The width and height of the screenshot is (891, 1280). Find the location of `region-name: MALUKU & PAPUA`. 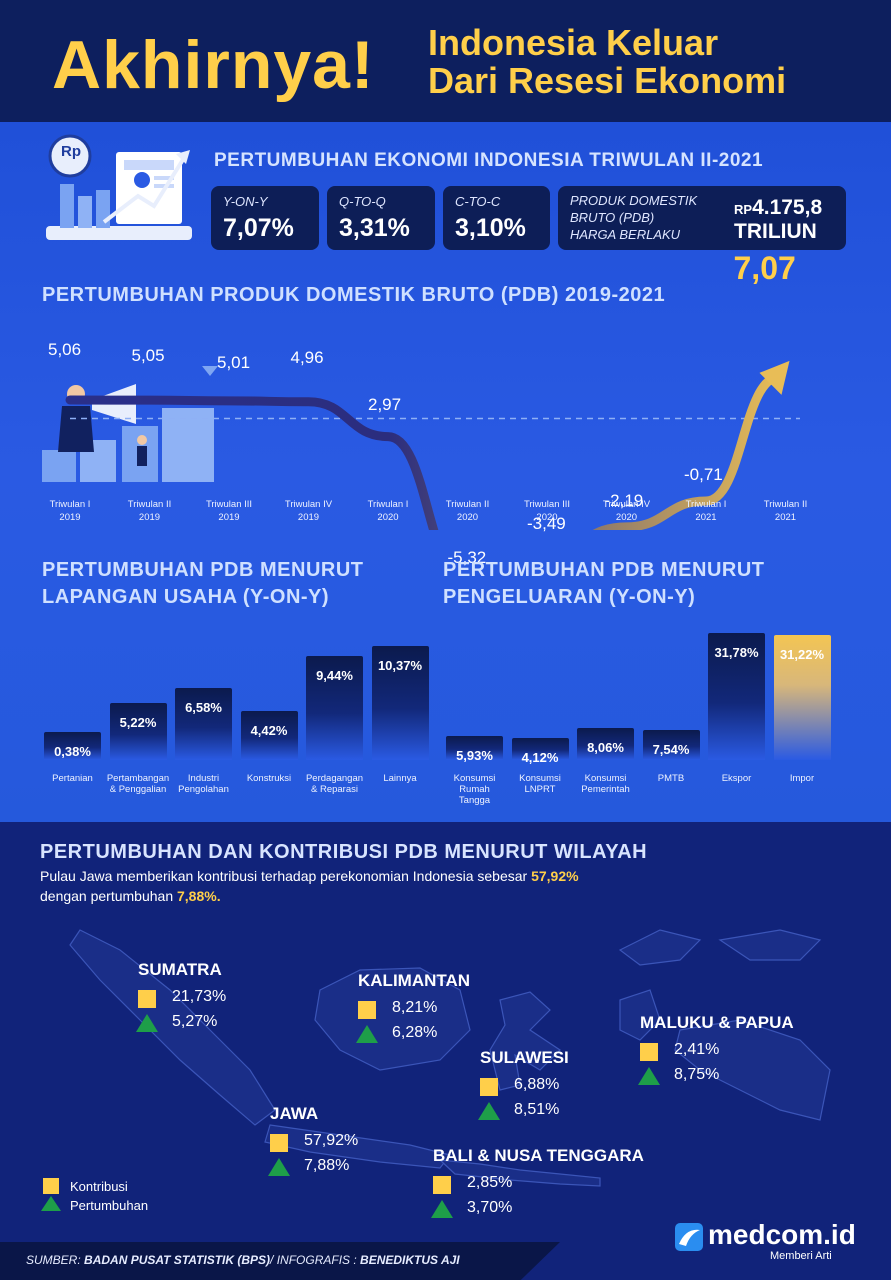

region-name: MALUKU & PAPUA is located at coordinates (717, 1022).